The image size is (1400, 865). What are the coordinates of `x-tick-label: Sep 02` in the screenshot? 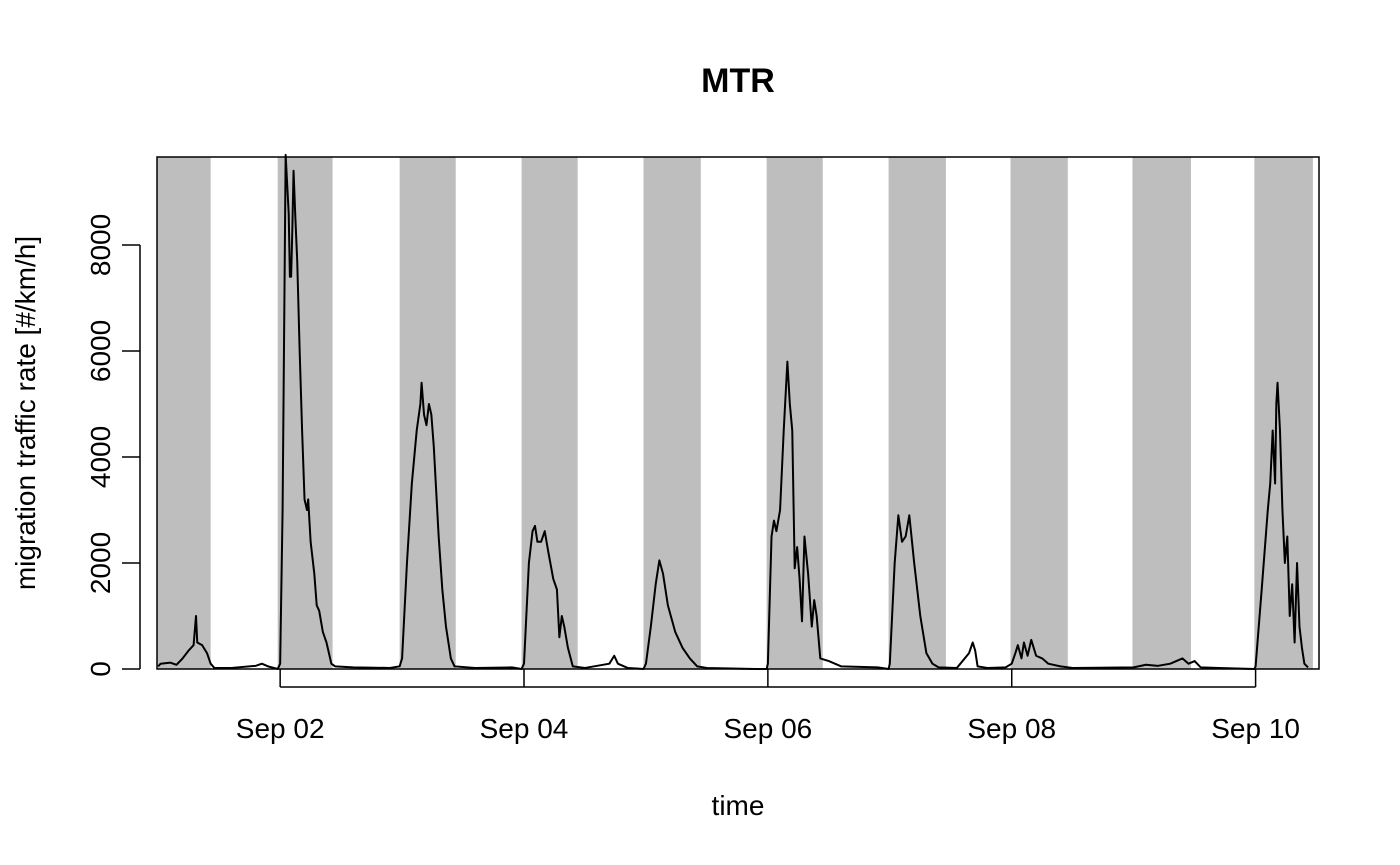 It's located at (280, 728).